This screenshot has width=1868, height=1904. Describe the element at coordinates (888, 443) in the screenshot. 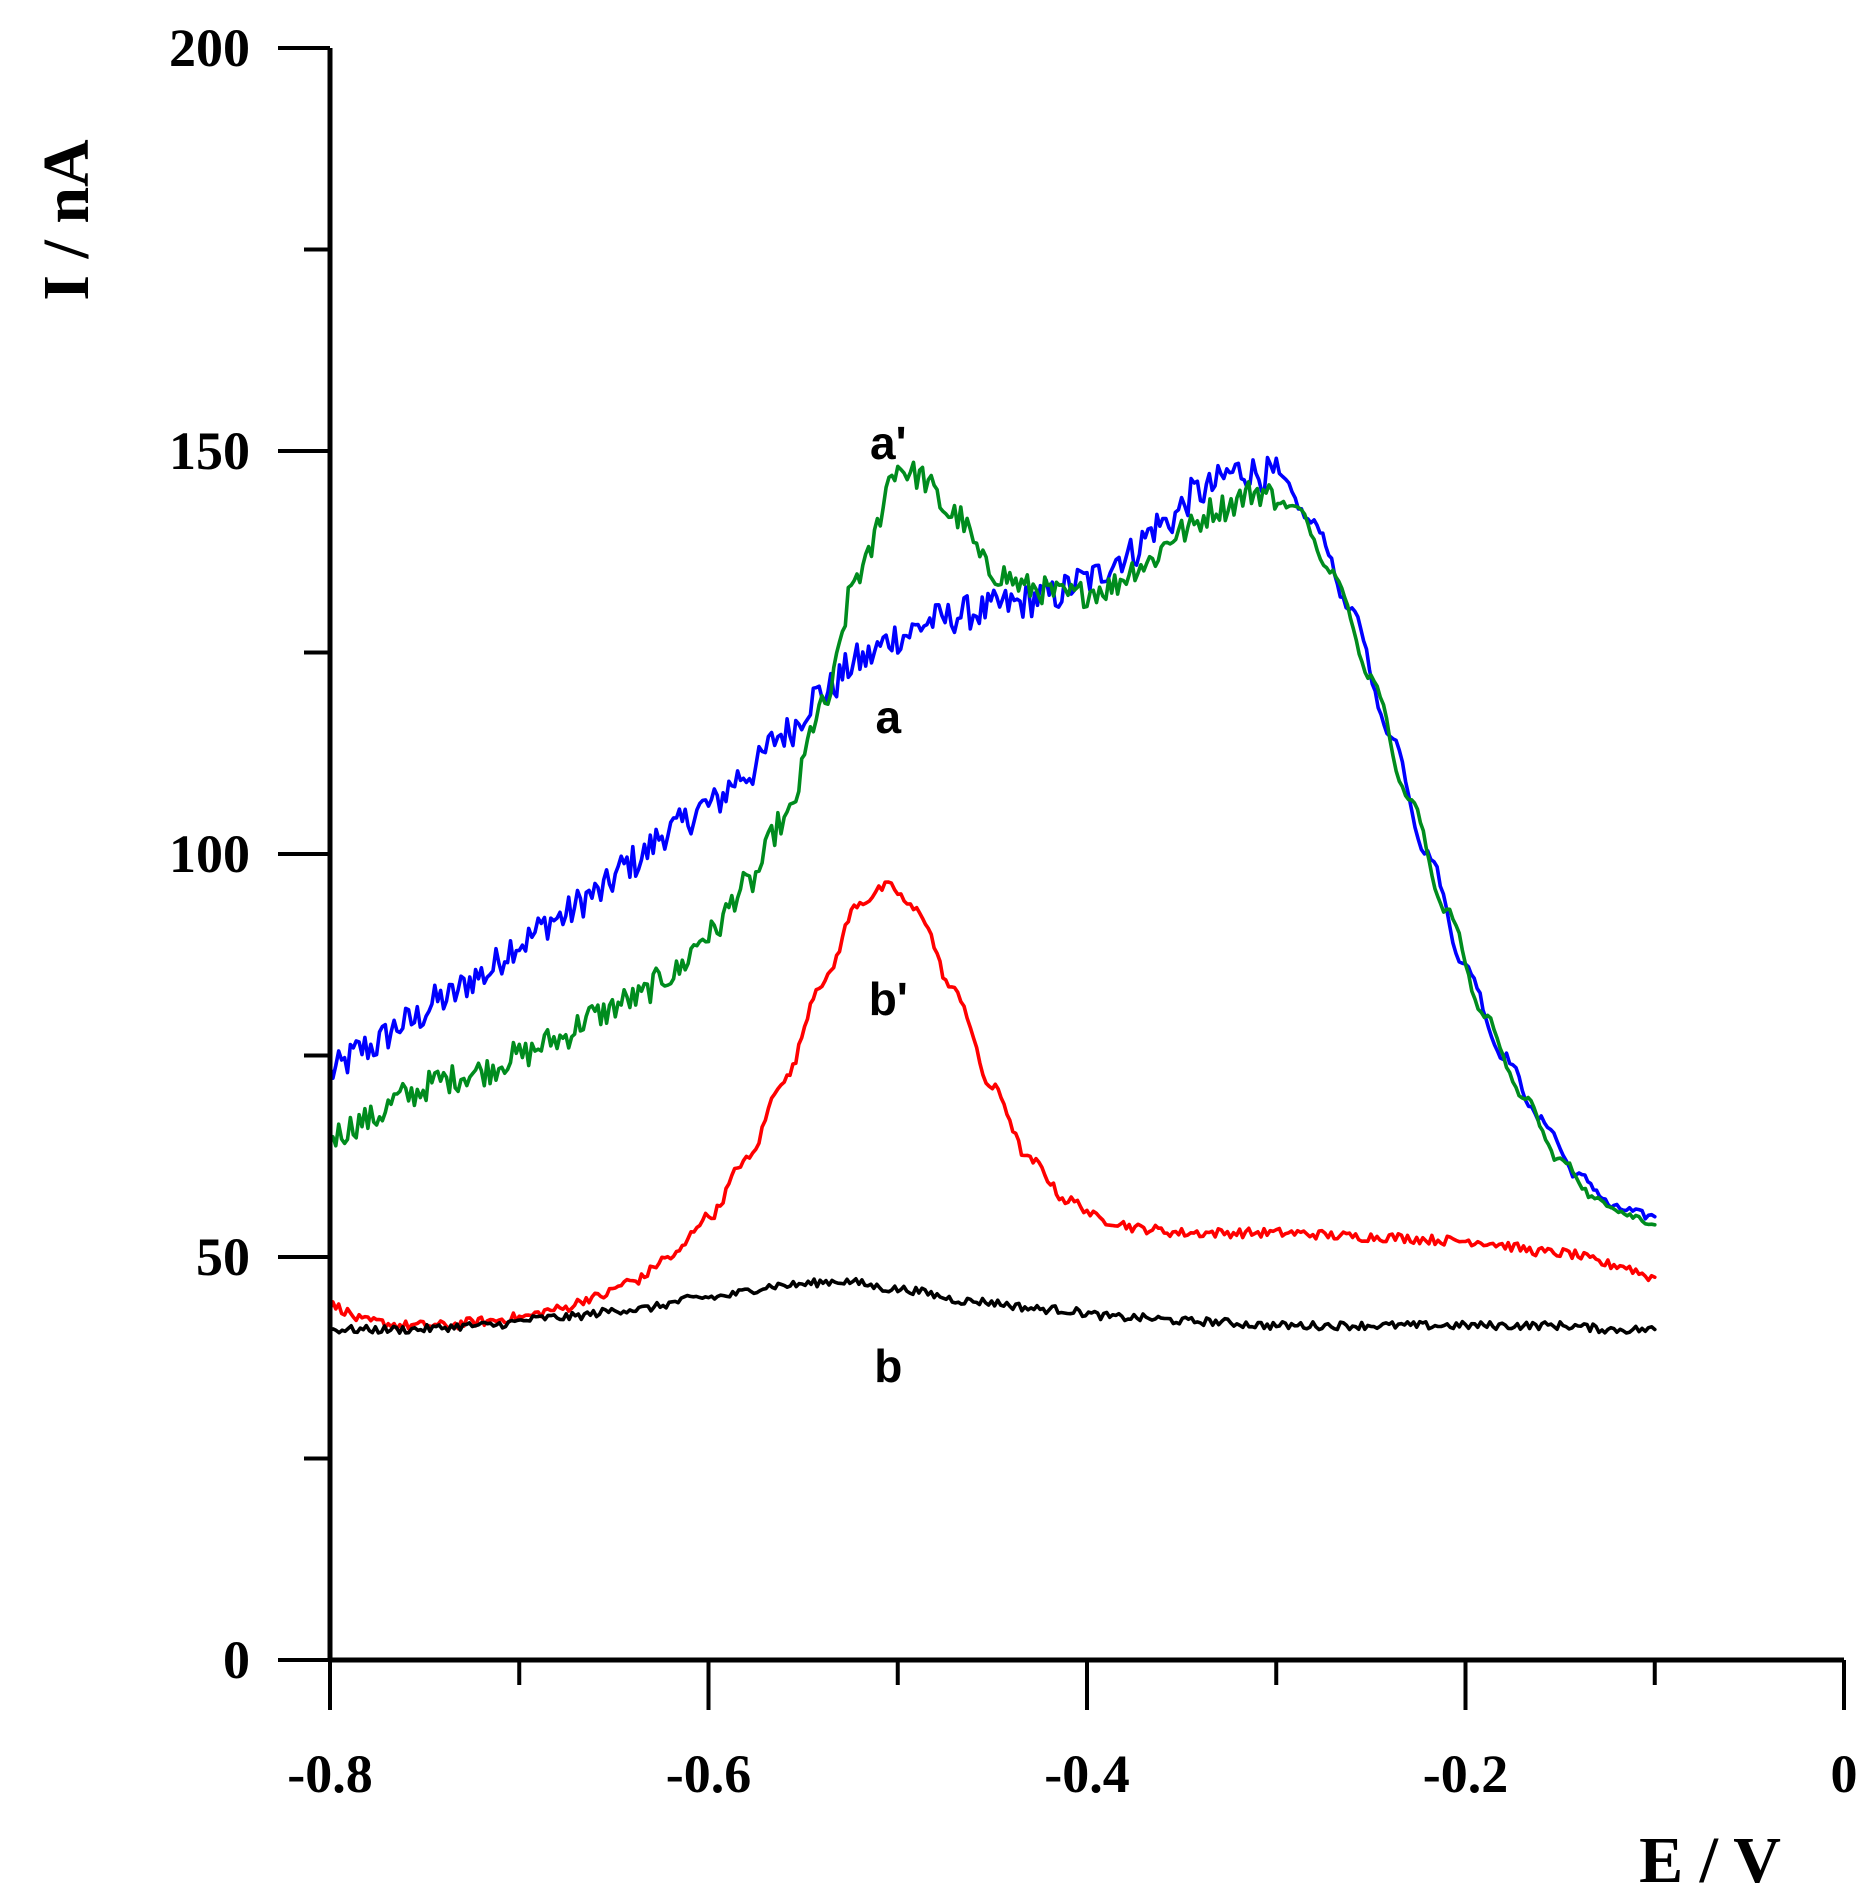

I see `curve-label-a-prime: a'` at that location.